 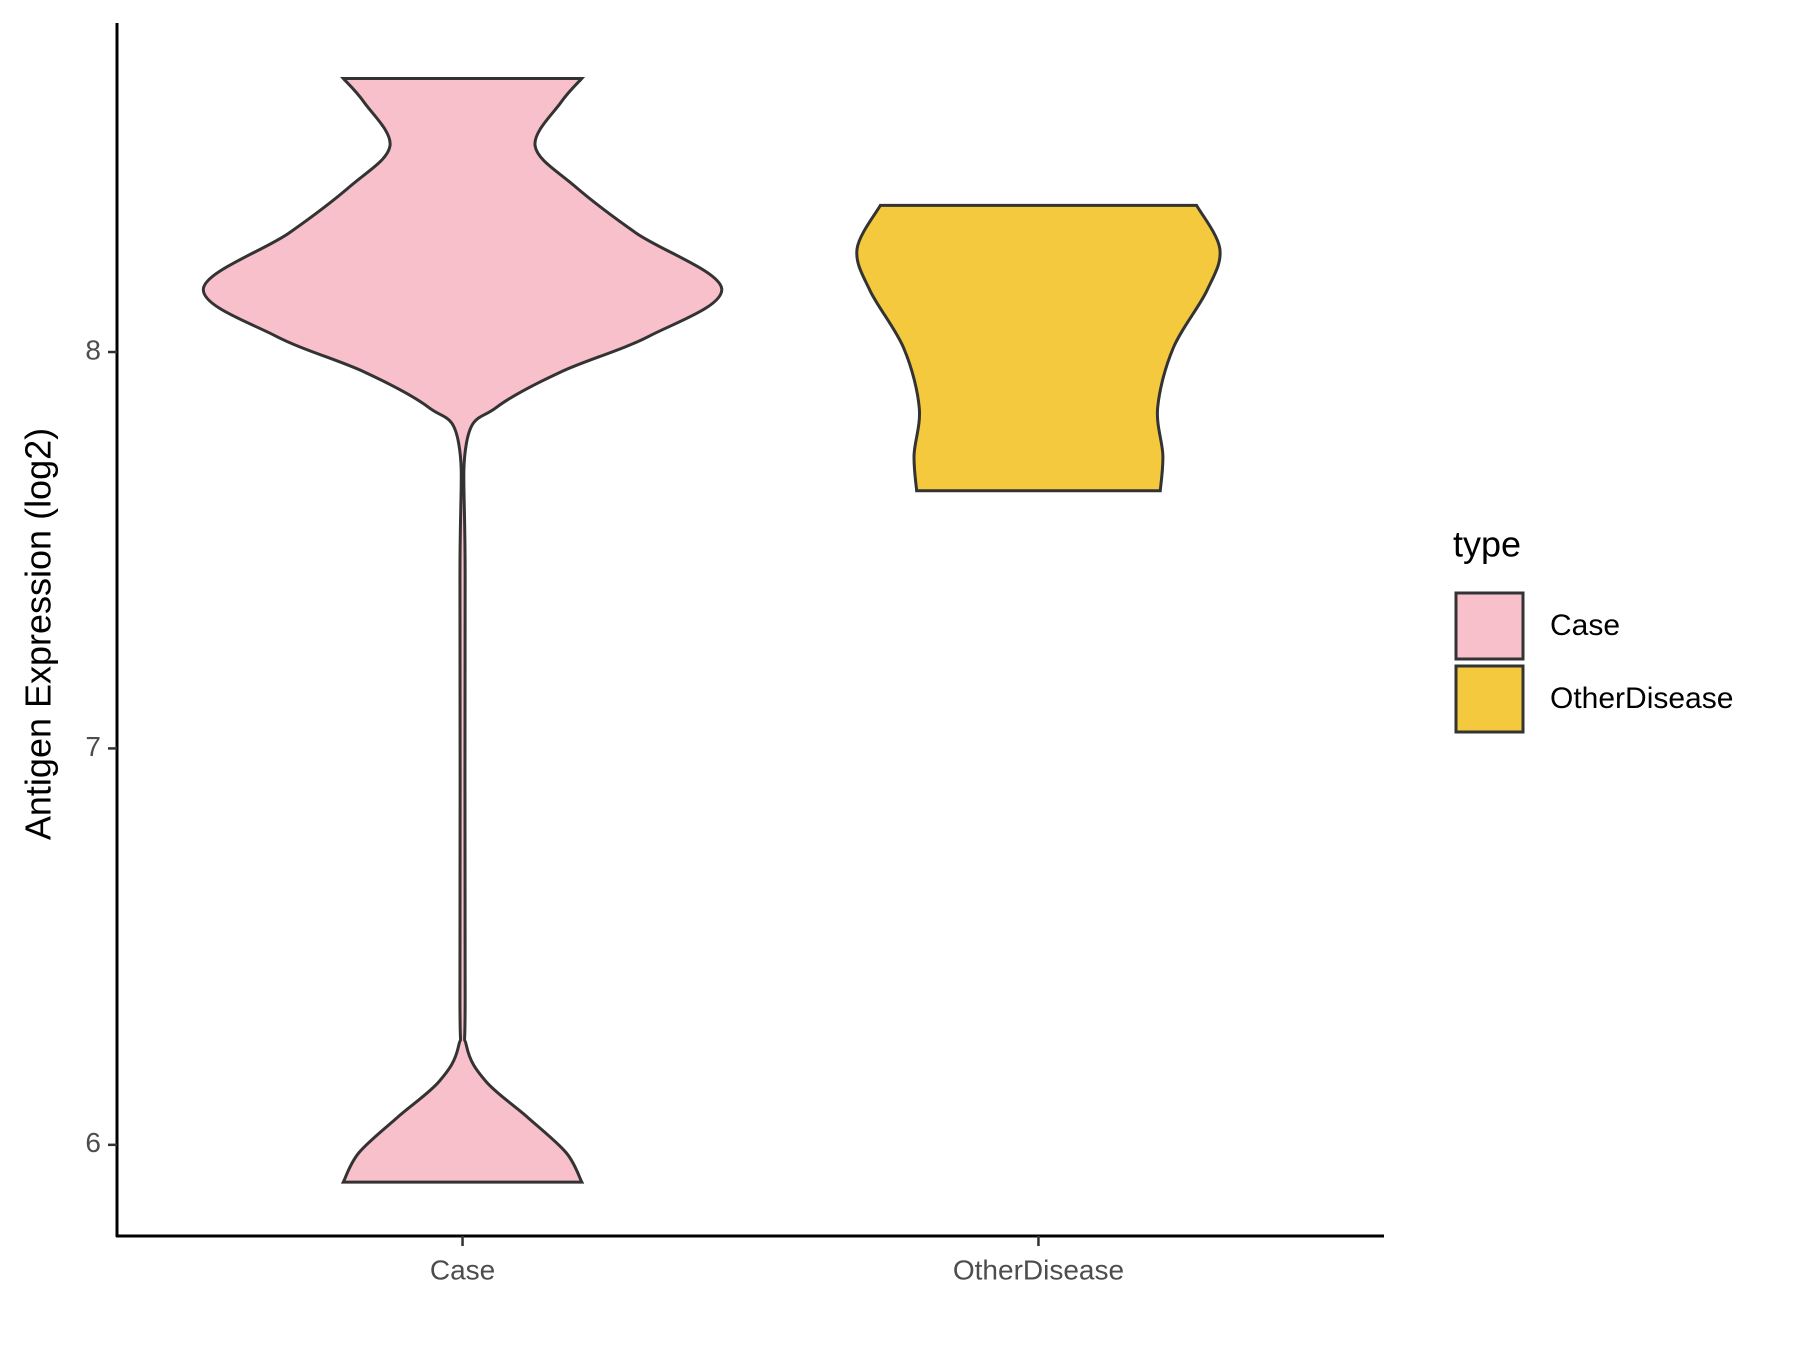 What do you see at coordinates (1038, 1269) in the screenshot?
I see `x-tick-label: OtherDisease` at bounding box center [1038, 1269].